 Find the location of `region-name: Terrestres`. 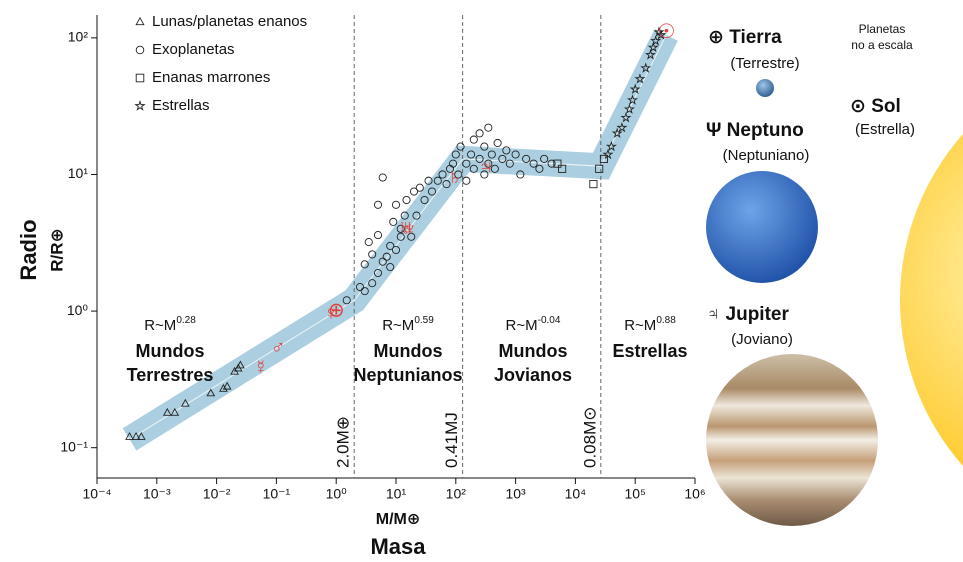

region-name: Terrestres is located at coordinates (170, 375).